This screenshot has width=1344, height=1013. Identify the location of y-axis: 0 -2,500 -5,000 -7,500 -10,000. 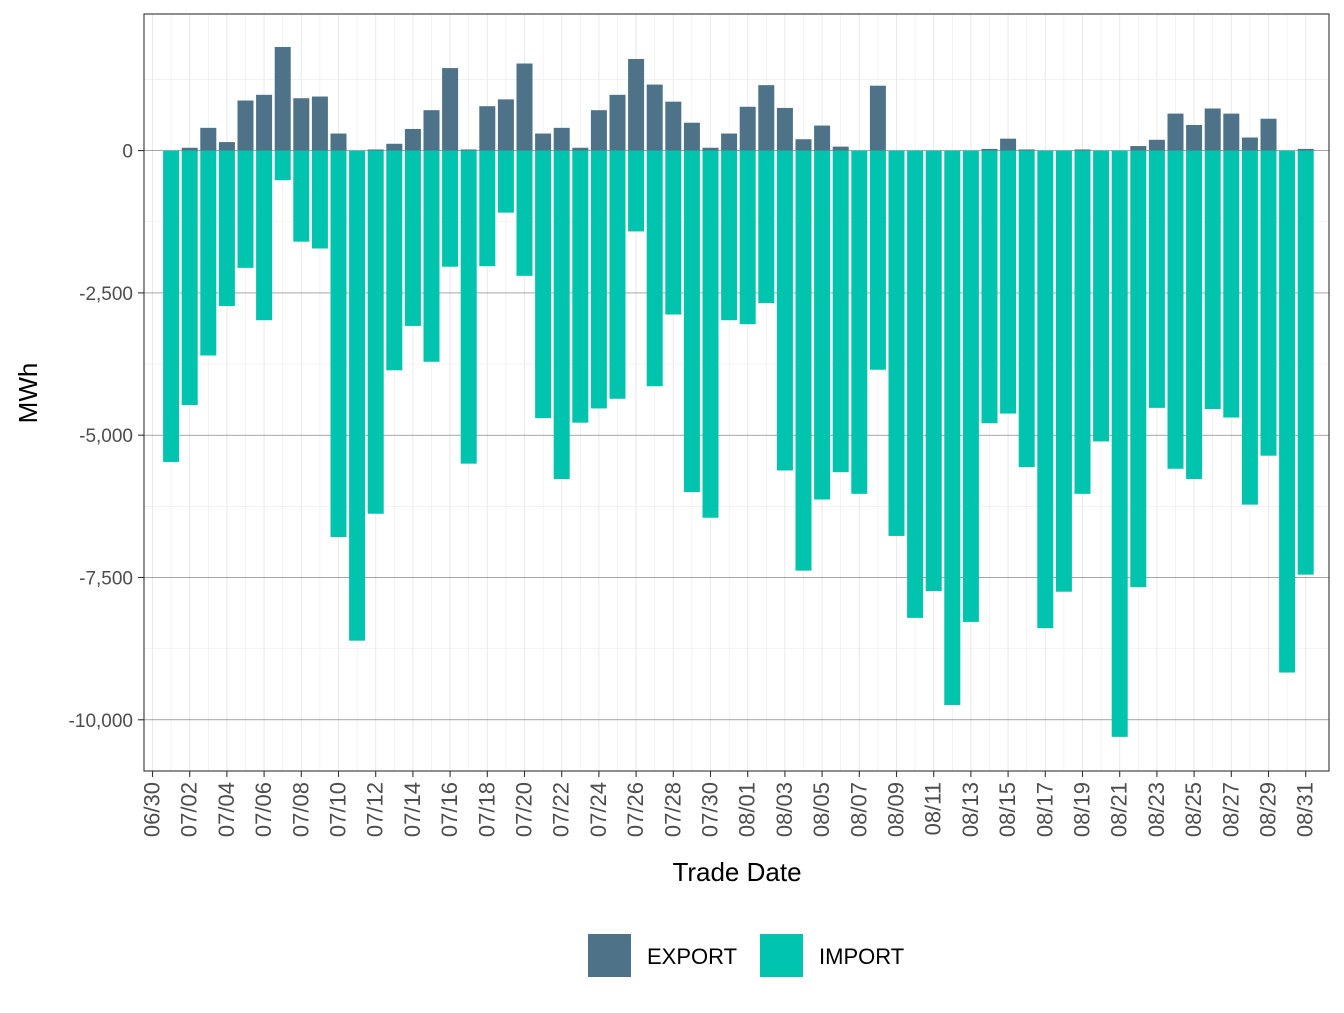
(106, 437).